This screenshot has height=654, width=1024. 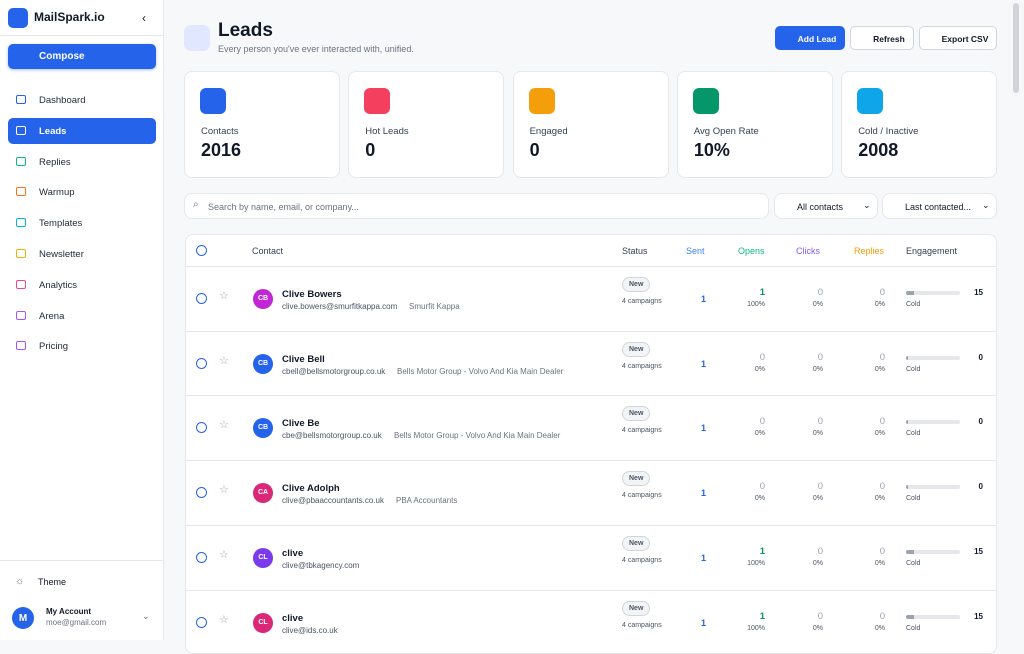 I want to click on divider, so click(x=81, y=35).